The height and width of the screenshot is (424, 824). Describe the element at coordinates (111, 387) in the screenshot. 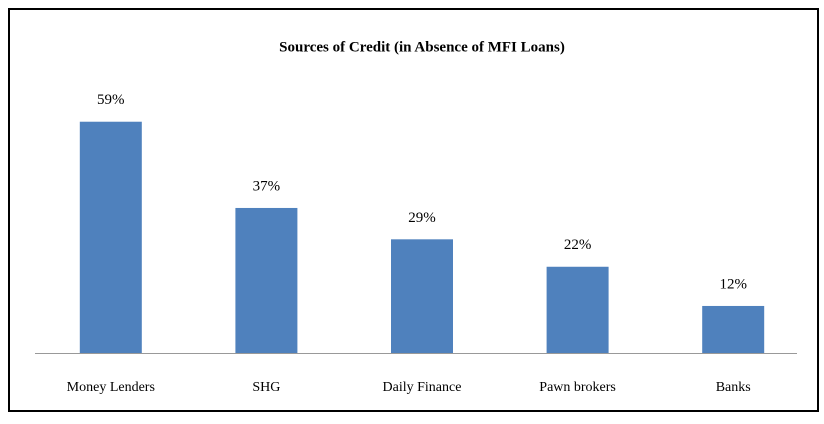

I see `x-tick-label: Money Lenders` at that location.